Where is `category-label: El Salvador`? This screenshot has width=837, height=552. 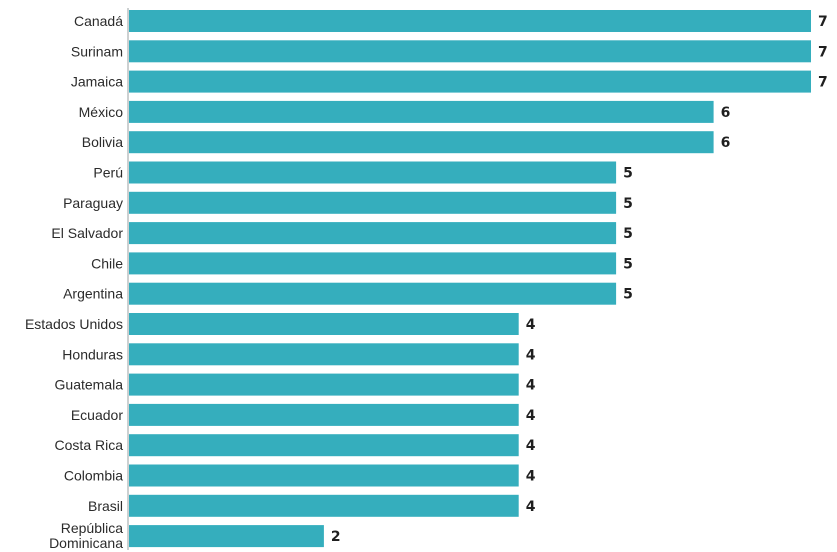 category-label: El Salvador is located at coordinates (87, 233).